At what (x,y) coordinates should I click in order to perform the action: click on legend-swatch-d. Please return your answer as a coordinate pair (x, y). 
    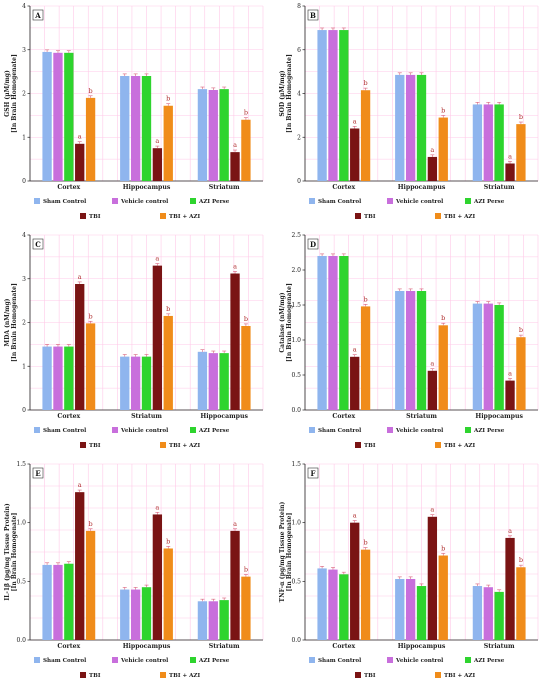
    Looking at the image, I should click on (468, 430).